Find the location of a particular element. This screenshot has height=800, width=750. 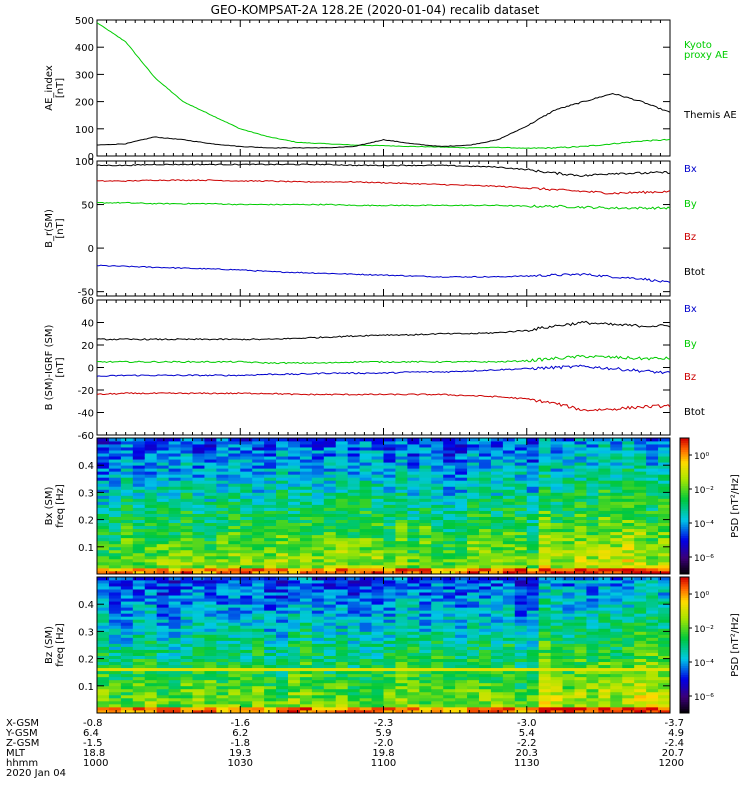

y-tick-label: 0.4 is located at coordinates (86, 466).